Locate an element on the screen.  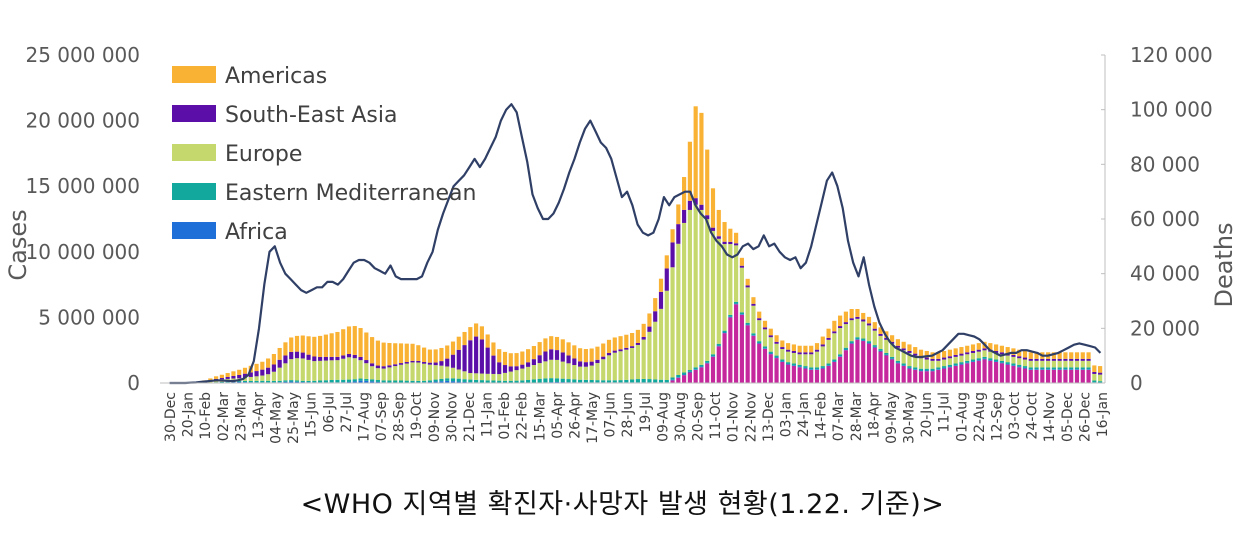
legend-swatch is located at coordinates (194, 152).